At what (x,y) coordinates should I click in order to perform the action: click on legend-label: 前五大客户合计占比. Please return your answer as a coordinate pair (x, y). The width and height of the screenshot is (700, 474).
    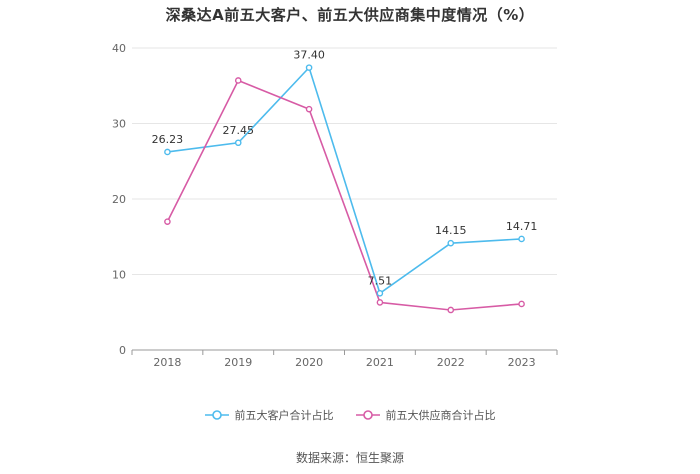
    Looking at the image, I should click on (284, 415).